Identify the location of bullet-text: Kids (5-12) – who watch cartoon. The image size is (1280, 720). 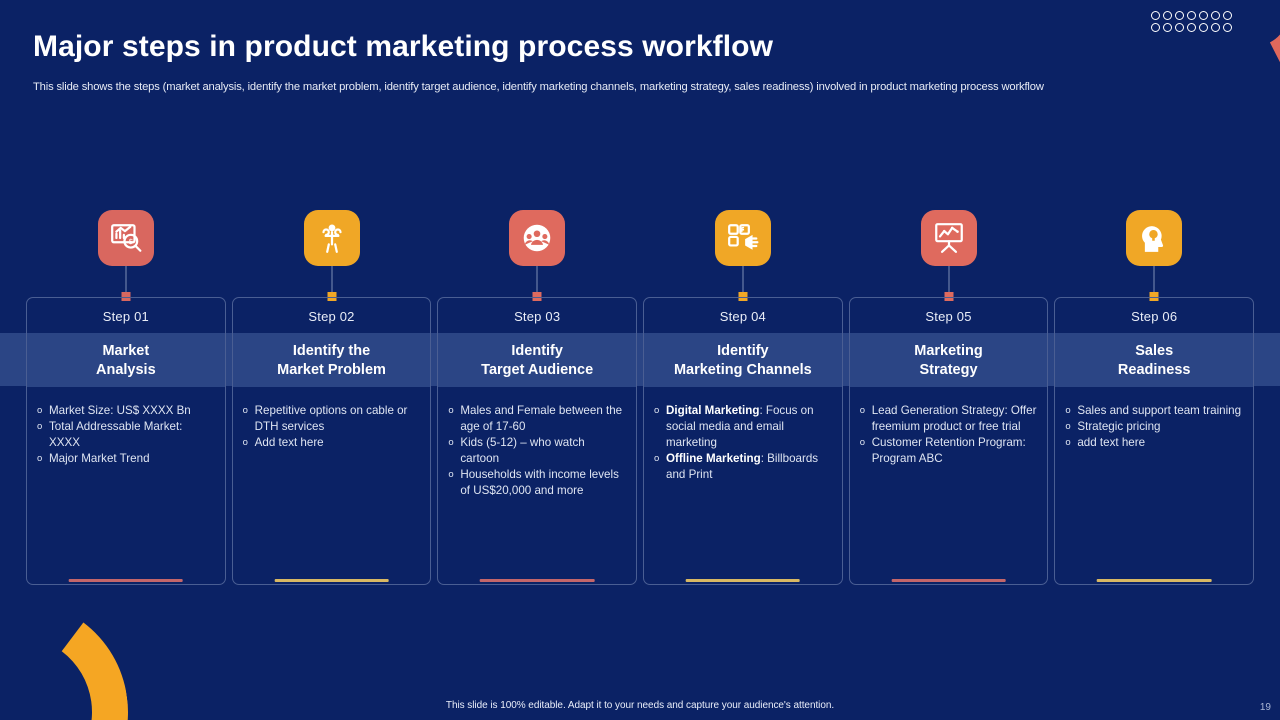
(543, 451).